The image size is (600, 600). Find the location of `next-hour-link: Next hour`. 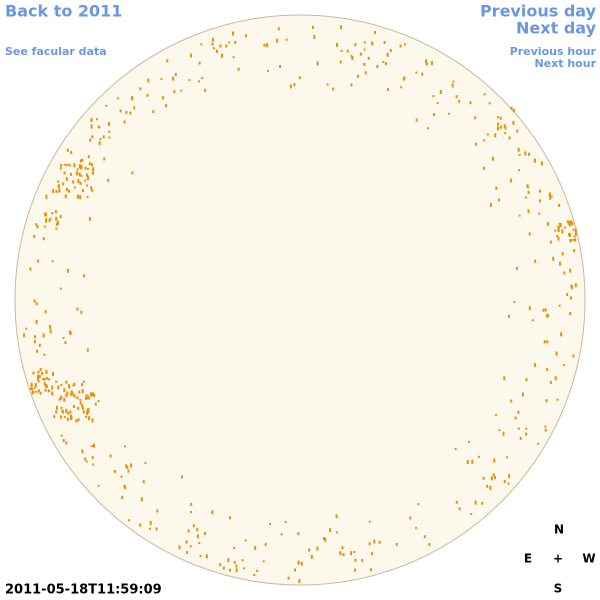

next-hour-link: Next hour is located at coordinates (566, 63).